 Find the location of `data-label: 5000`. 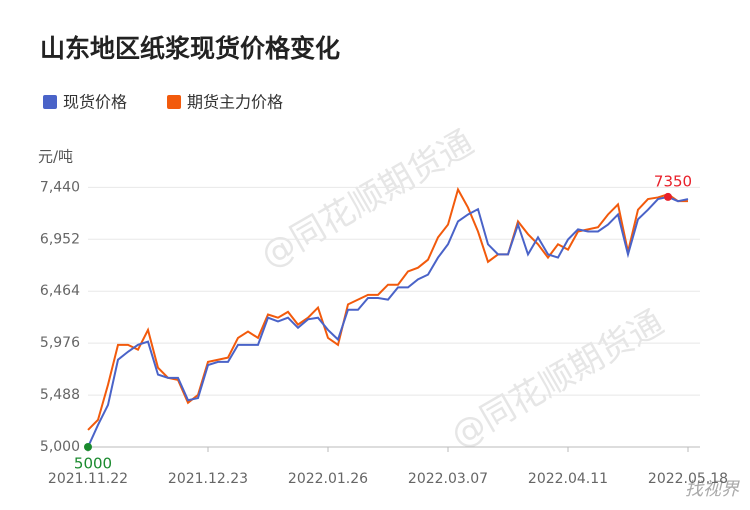

data-label: 5000 is located at coordinates (93, 464).